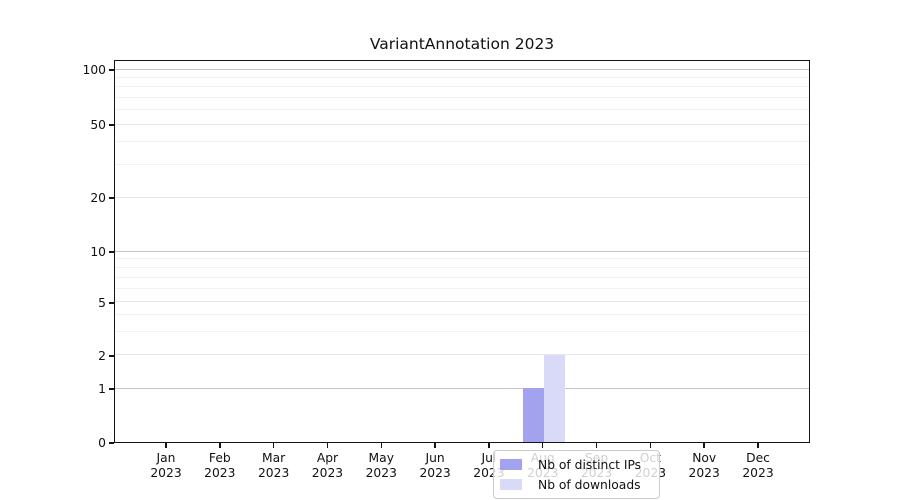 The height and width of the screenshot is (500, 900). What do you see at coordinates (590, 464) in the screenshot?
I see `legend-label: Nb of distinct IPs` at bounding box center [590, 464].